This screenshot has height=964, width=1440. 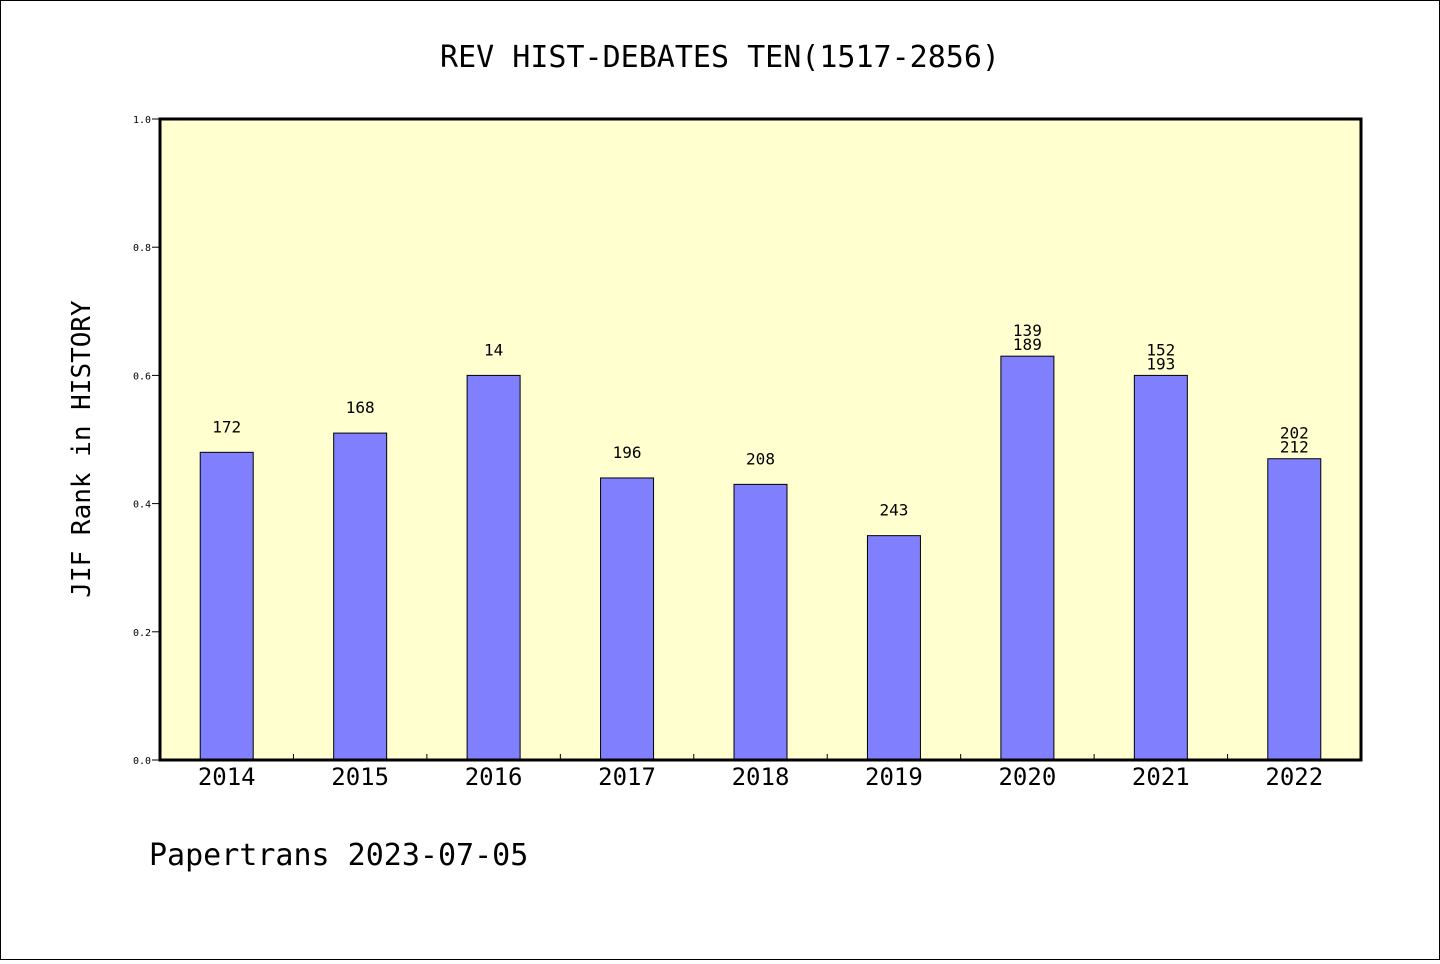 What do you see at coordinates (493, 567) in the screenshot?
I see `bar-2016` at bounding box center [493, 567].